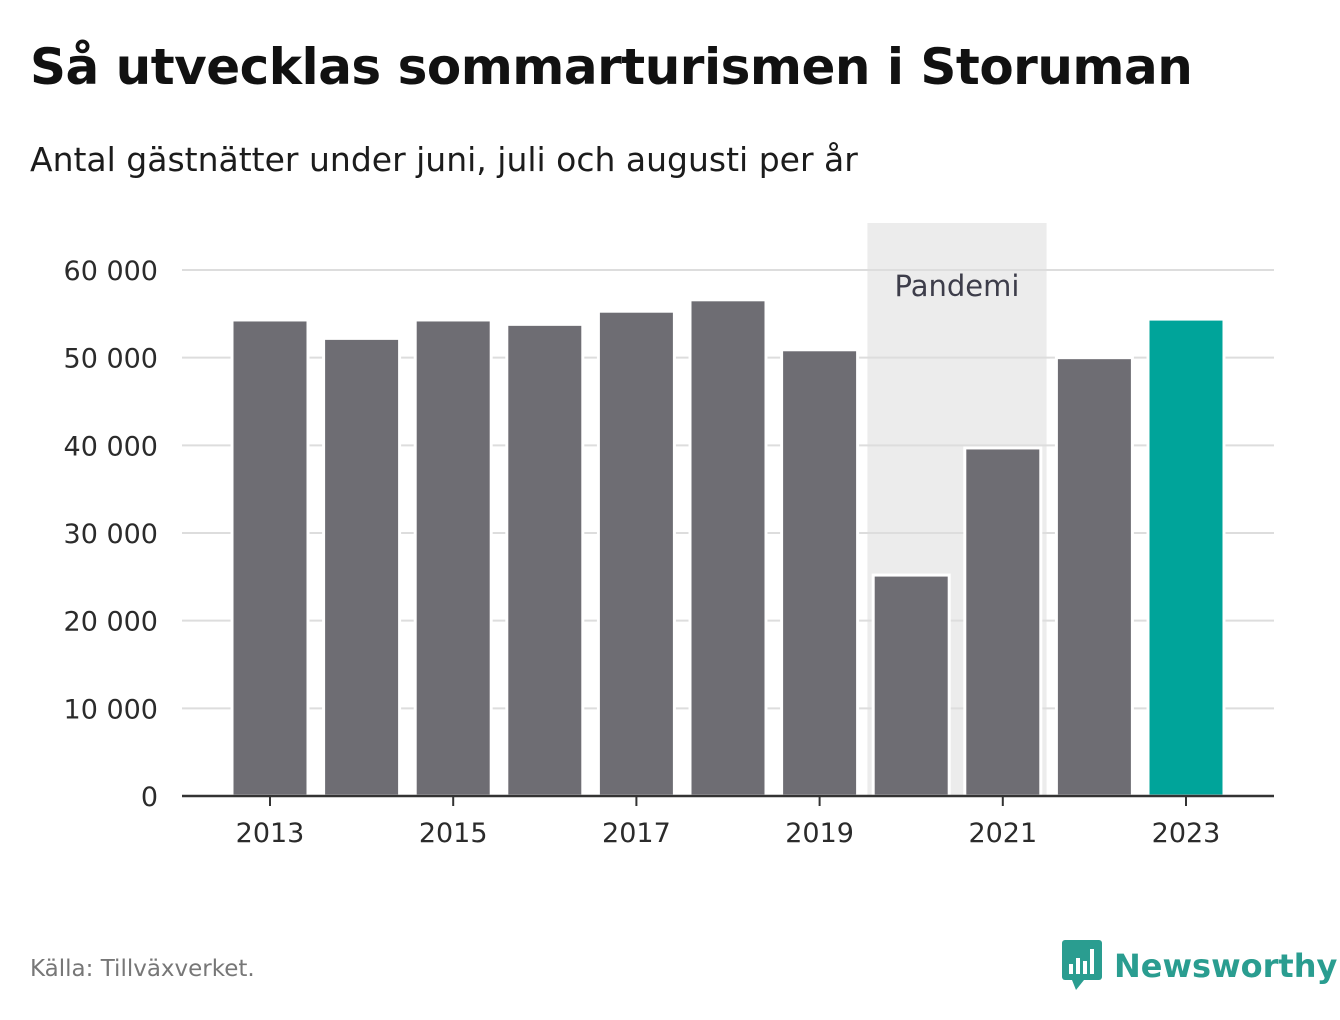  What do you see at coordinates (911, 685) in the screenshot?
I see `bar-2020` at bounding box center [911, 685].